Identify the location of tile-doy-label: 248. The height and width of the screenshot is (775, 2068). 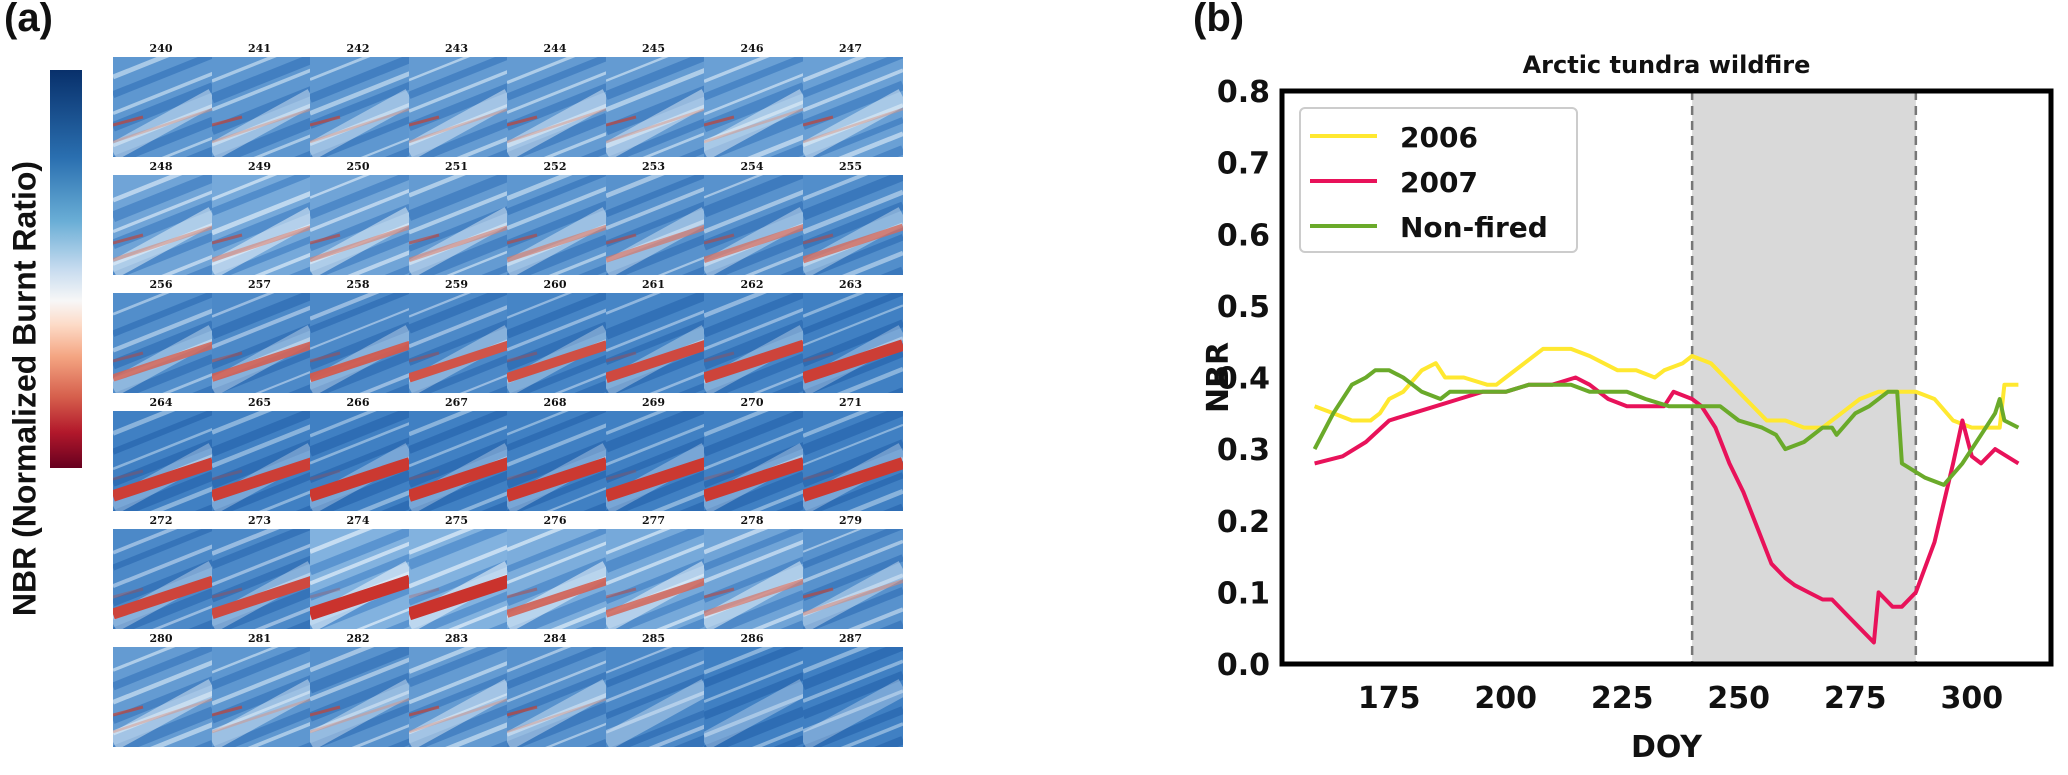
(161, 166).